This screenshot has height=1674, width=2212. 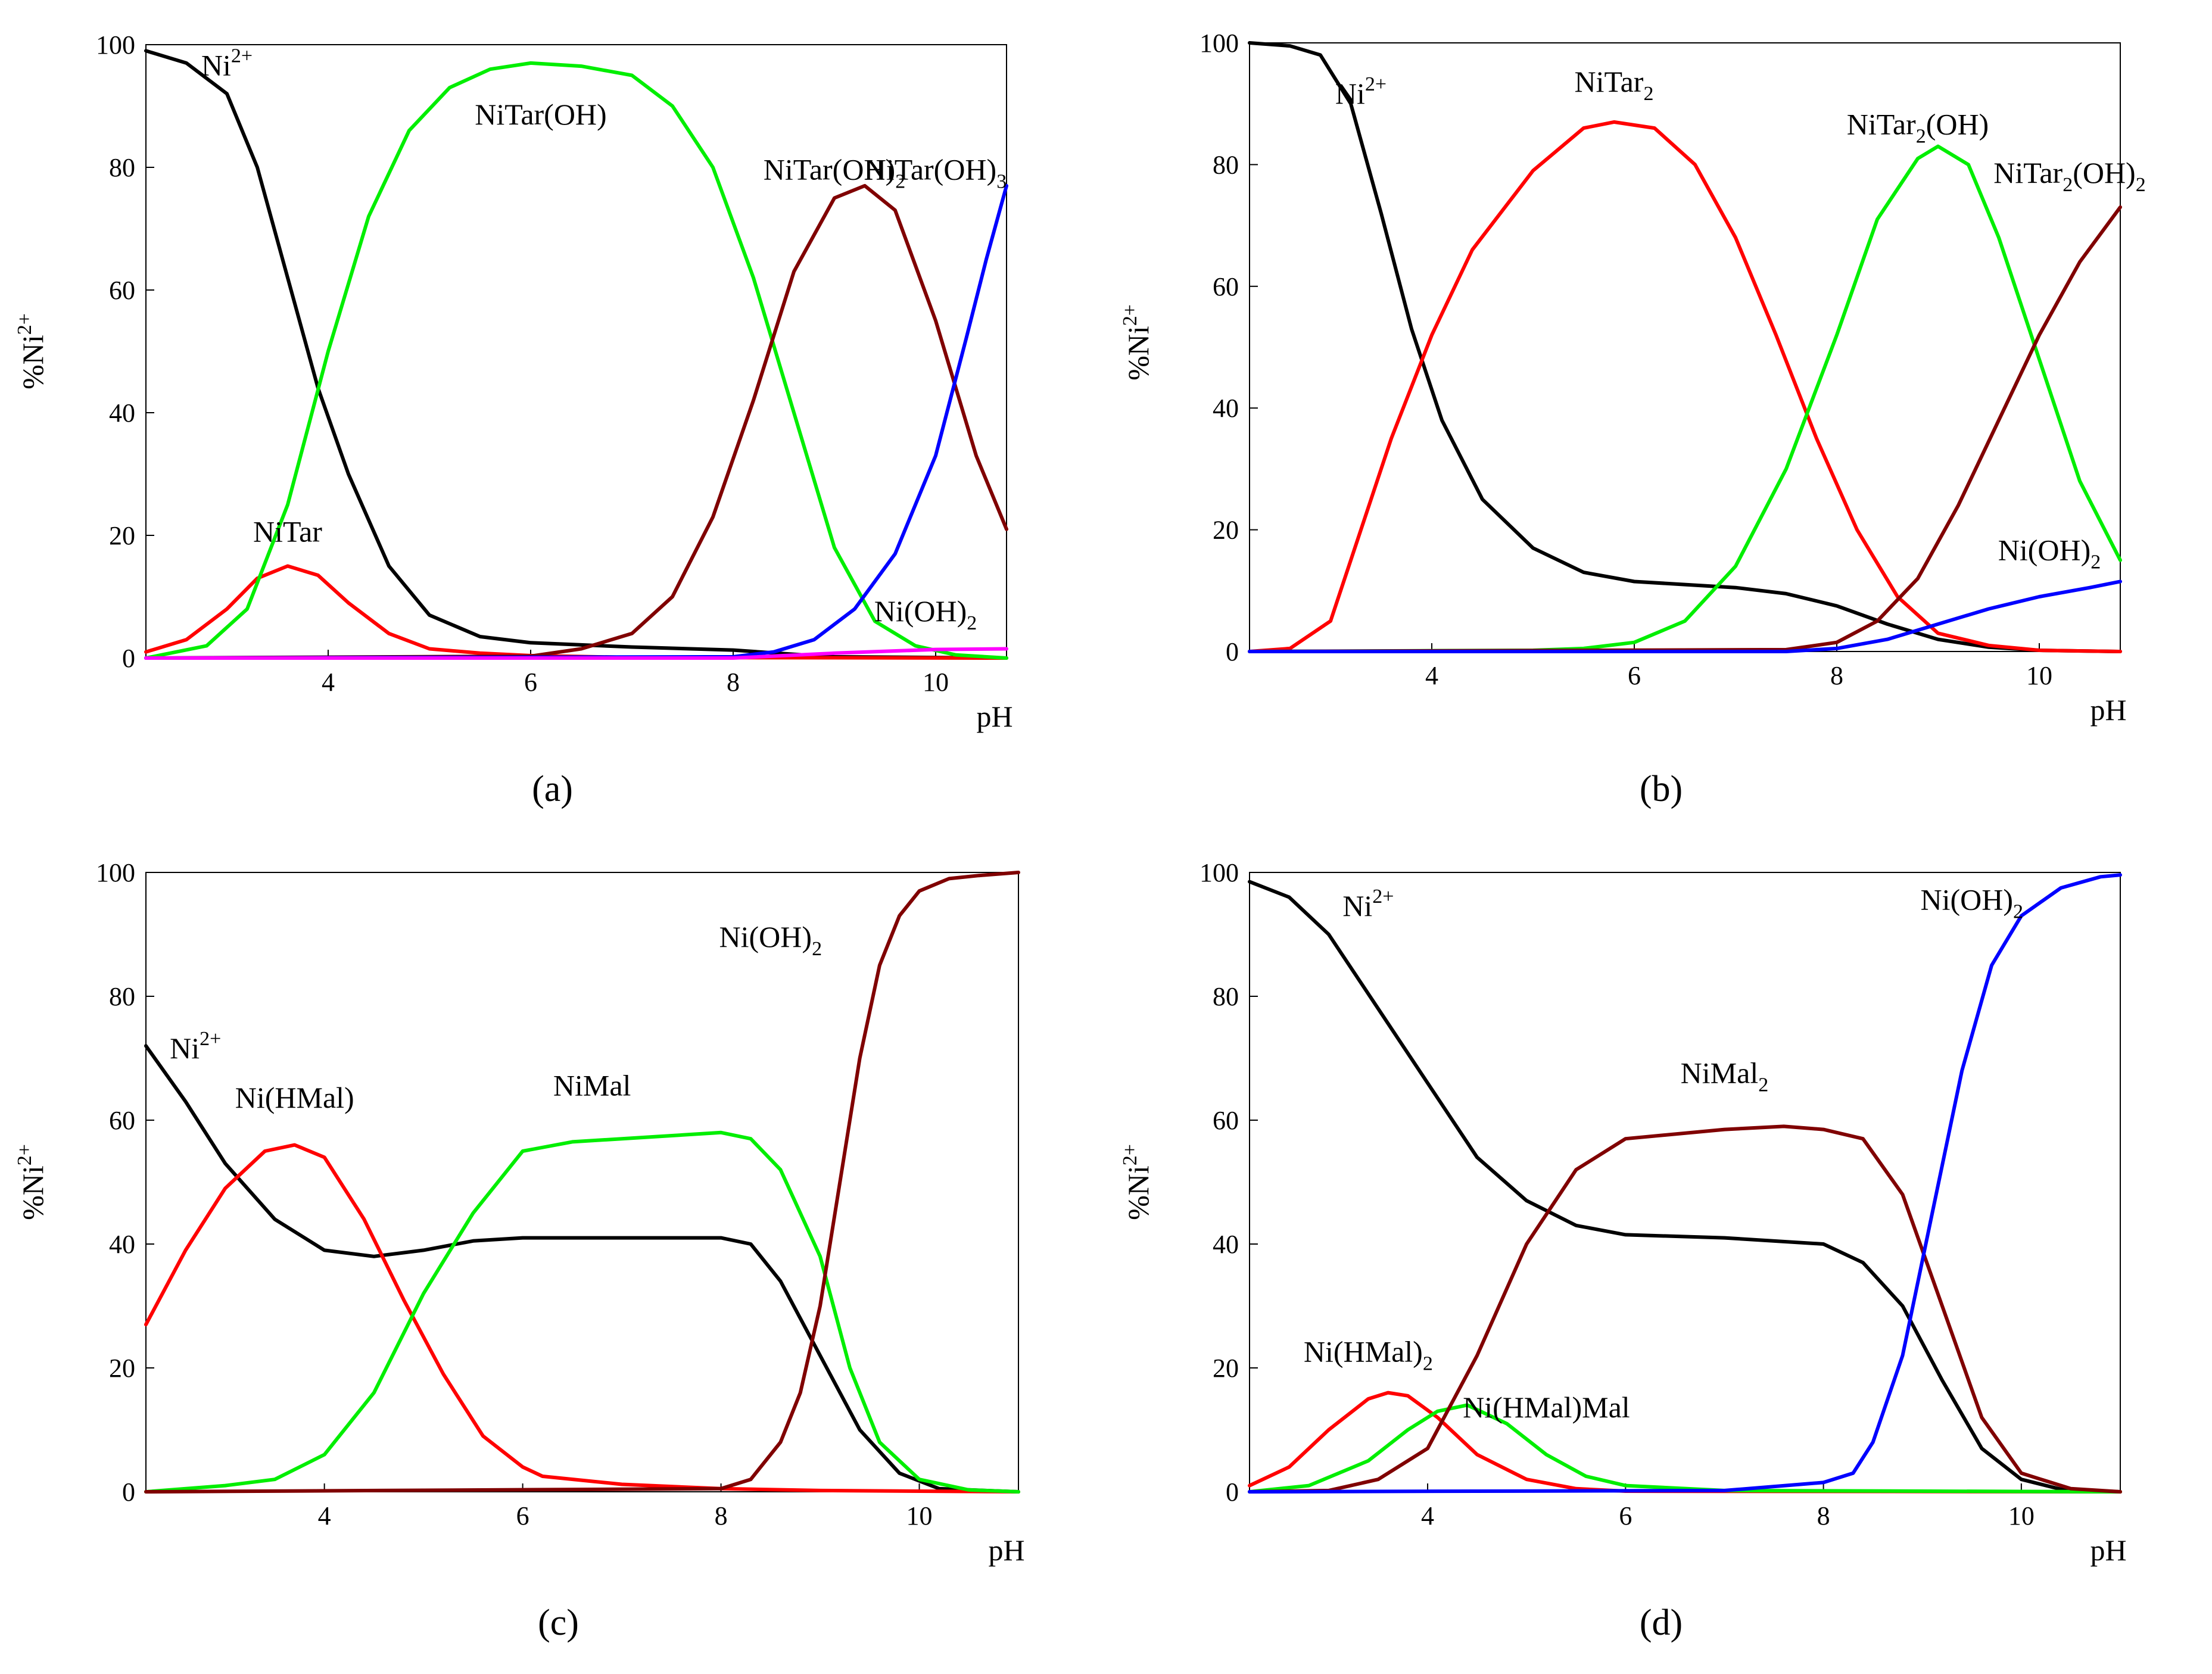 I want to click on panel-label: (b), so click(x=1662, y=789).